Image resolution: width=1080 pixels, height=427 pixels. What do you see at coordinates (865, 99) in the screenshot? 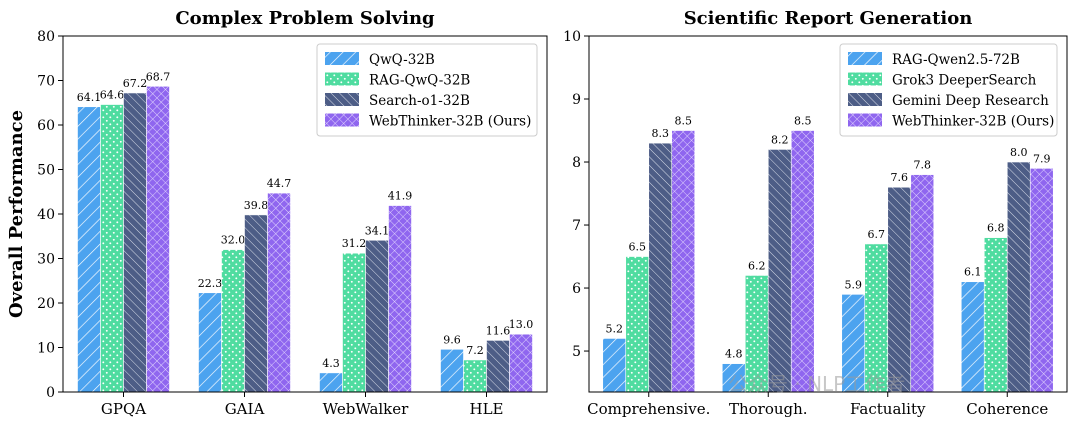
I see `legend-swatch-gemini-deep-research` at bounding box center [865, 99].